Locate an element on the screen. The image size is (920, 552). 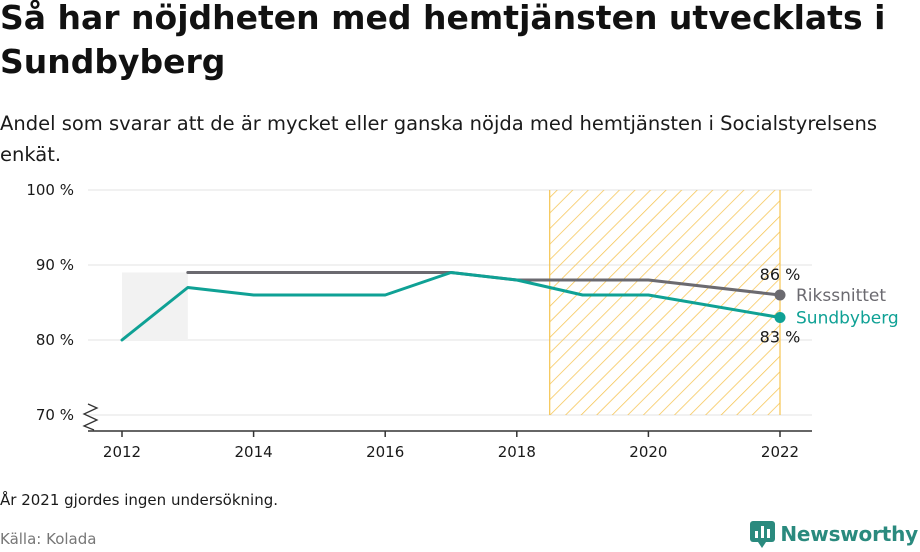
highlight-hatch is located at coordinates (664, 302).